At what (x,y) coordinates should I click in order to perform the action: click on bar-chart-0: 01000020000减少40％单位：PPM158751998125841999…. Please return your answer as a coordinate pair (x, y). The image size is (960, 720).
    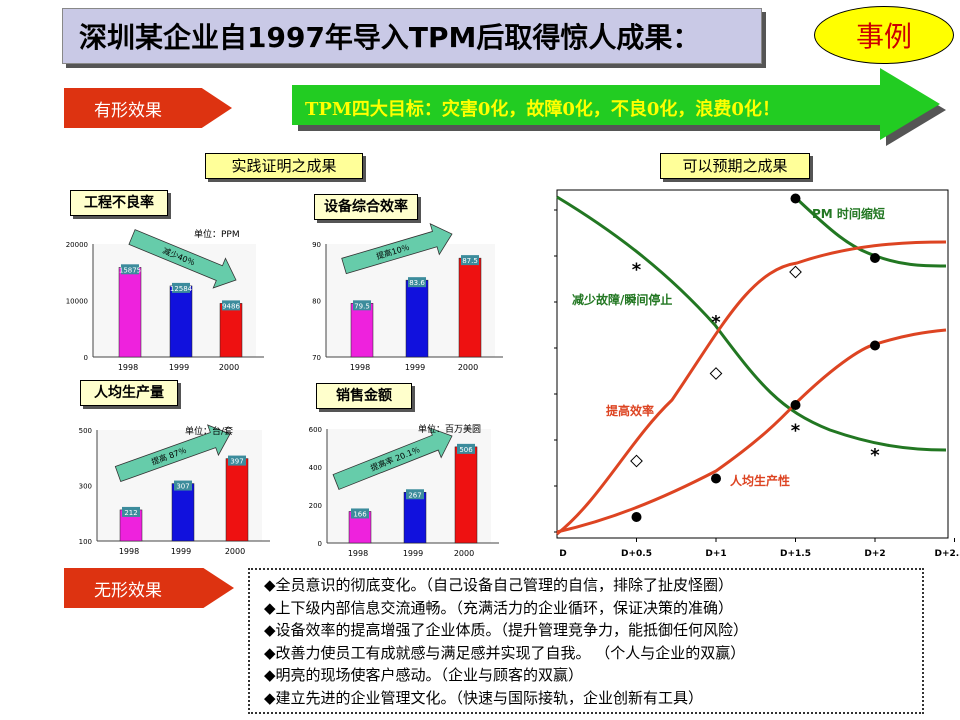
    Looking at the image, I should click on (165, 300).